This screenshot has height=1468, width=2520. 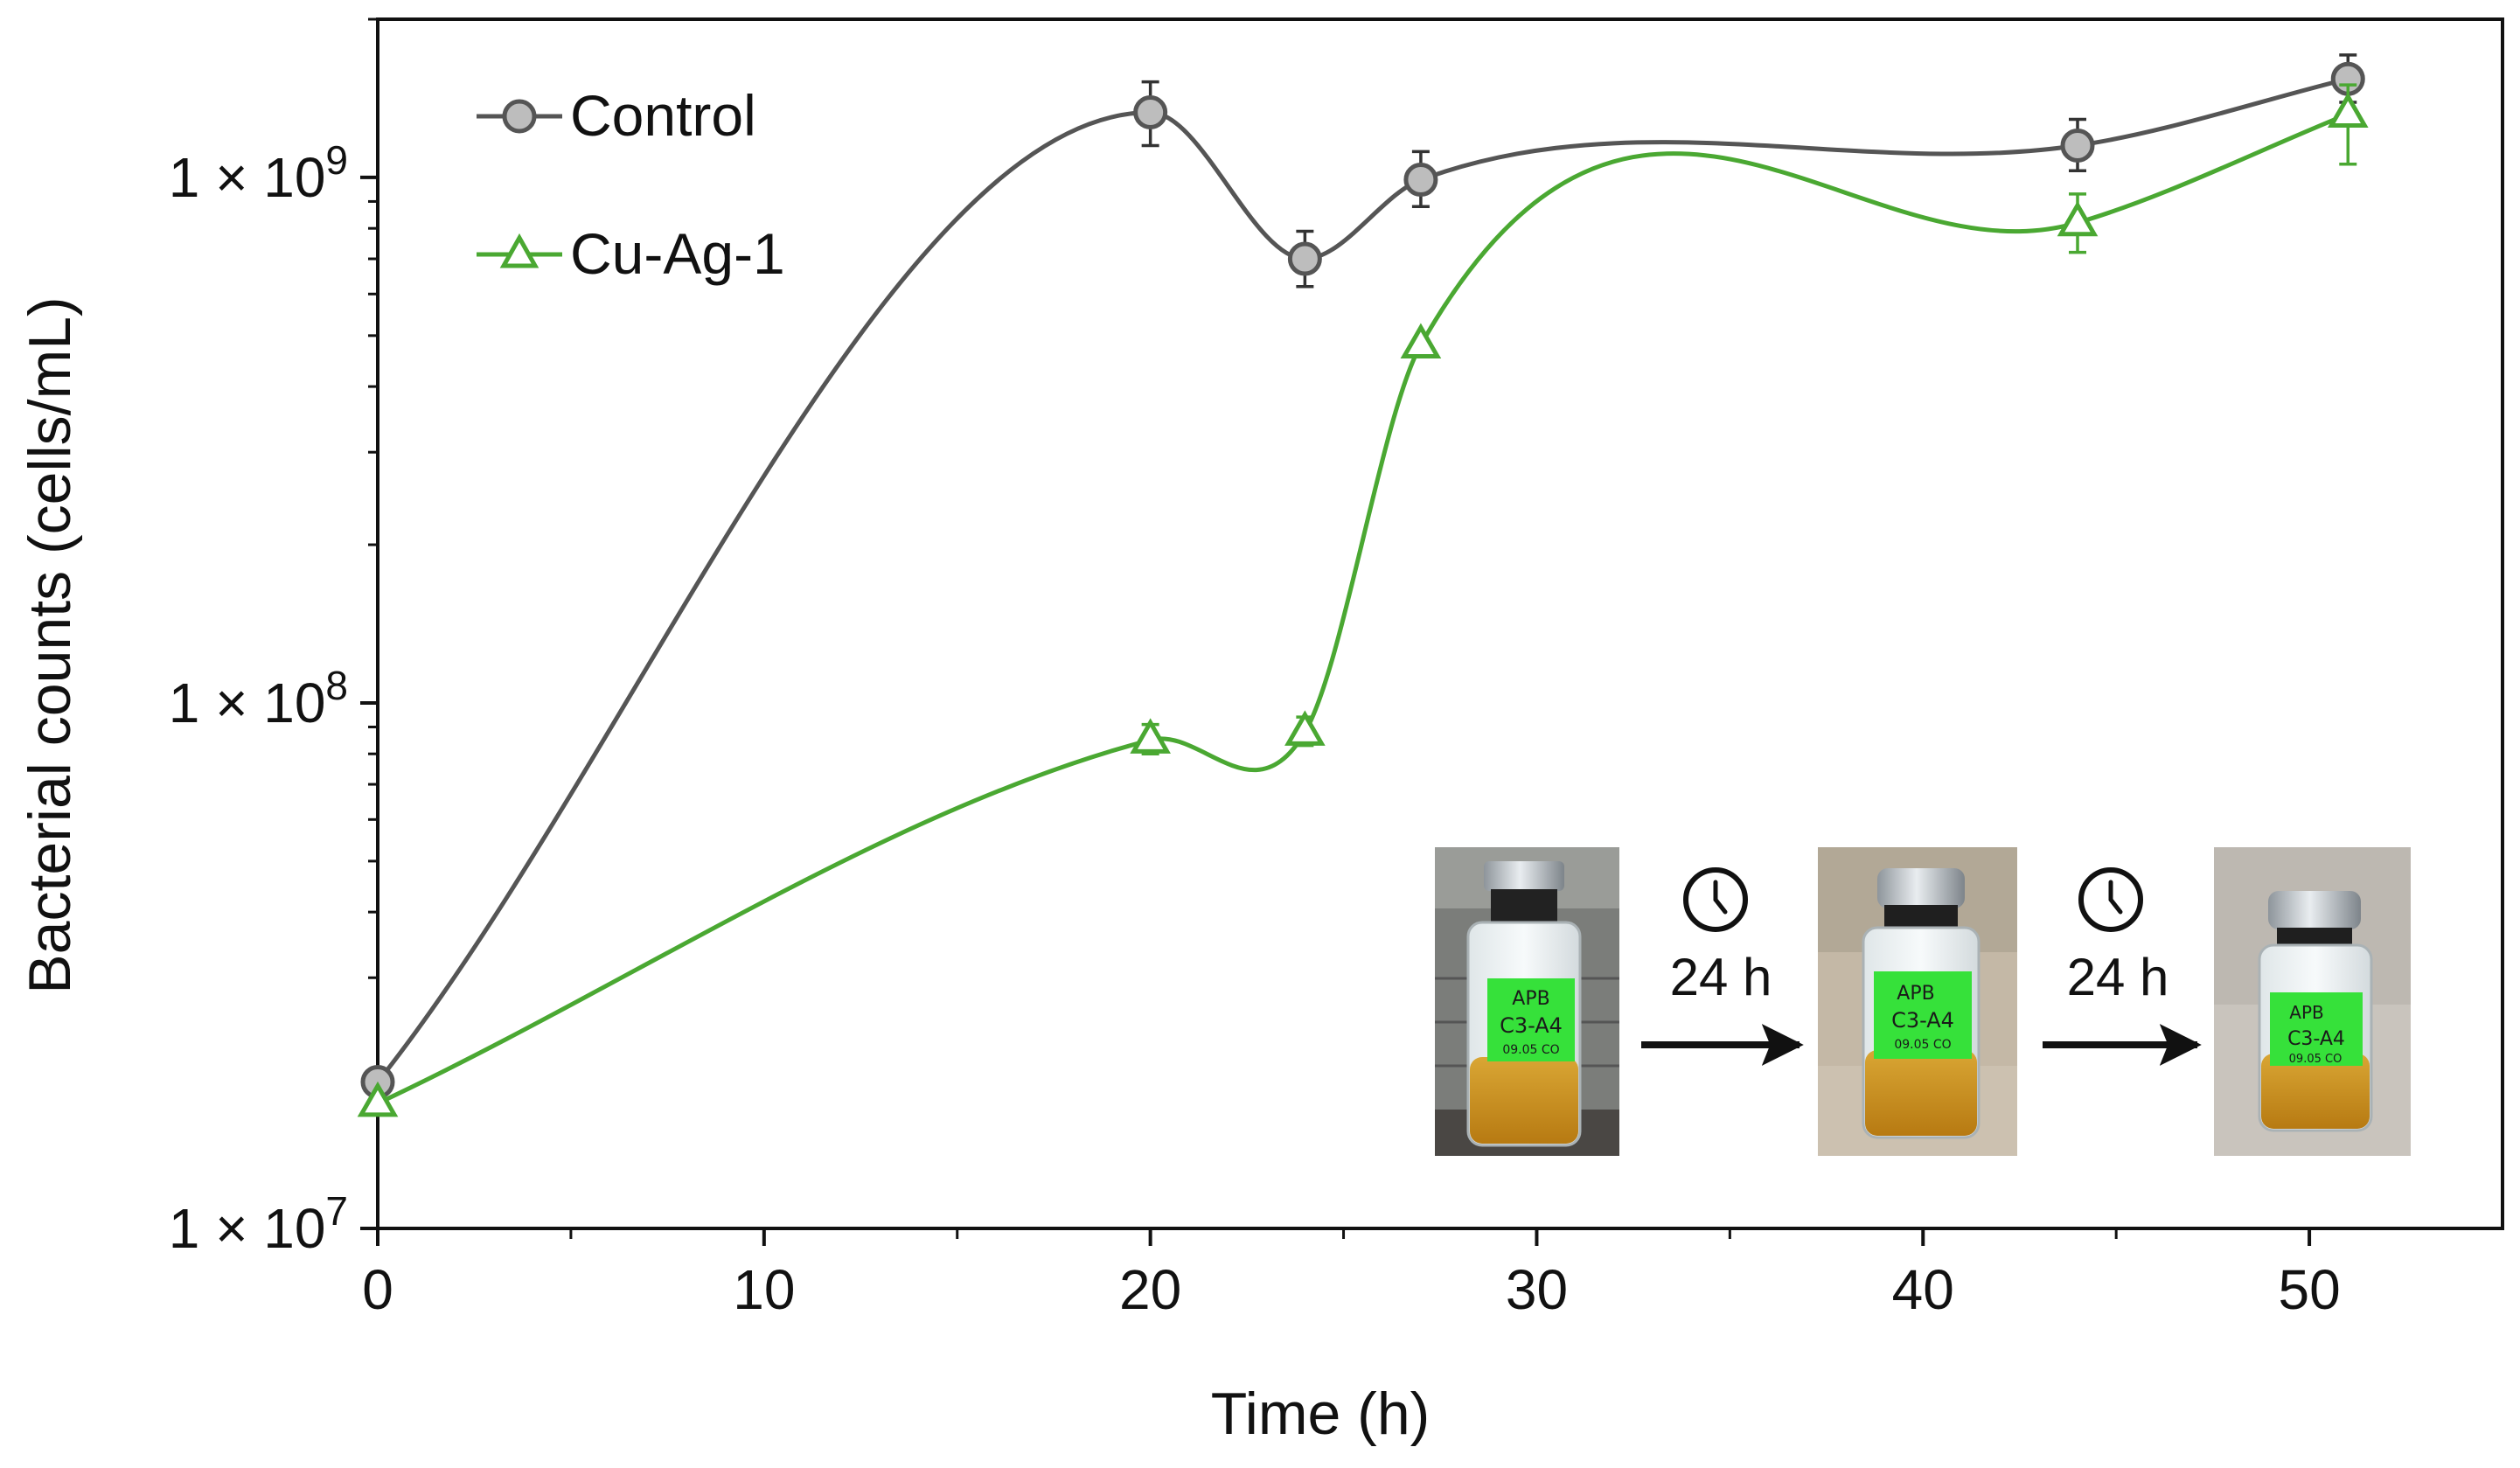 I want to click on elapsed-step-1: 24 h, so click(x=1722, y=967).